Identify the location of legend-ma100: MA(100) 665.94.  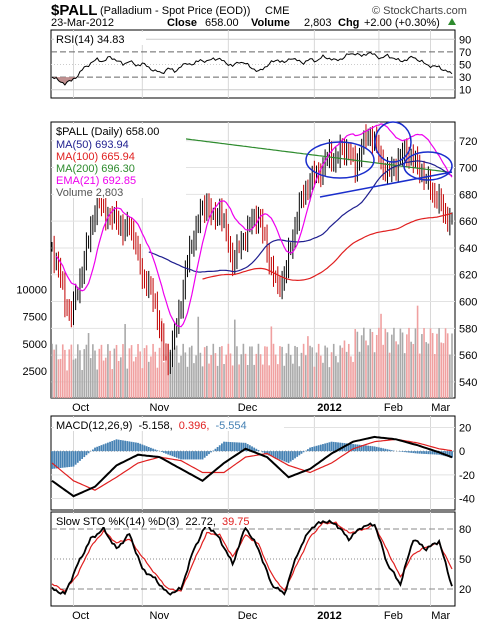
(95, 157).